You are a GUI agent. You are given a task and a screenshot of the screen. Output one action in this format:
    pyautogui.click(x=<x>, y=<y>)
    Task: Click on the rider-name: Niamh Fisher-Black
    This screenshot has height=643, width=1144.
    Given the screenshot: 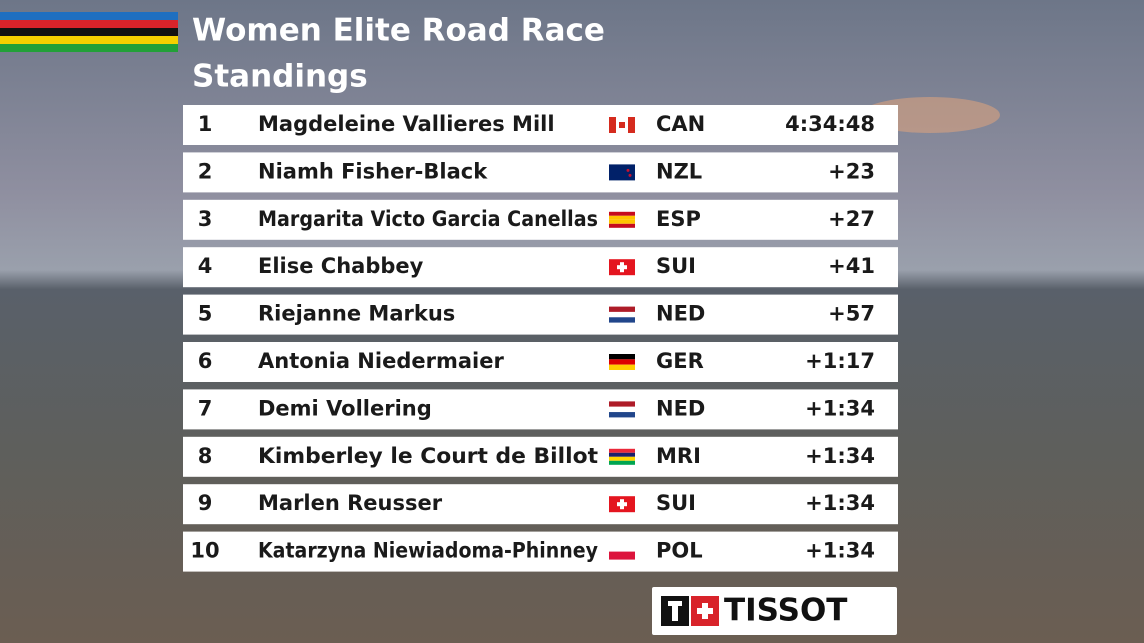 What is the action you would take?
    pyautogui.click(x=373, y=171)
    